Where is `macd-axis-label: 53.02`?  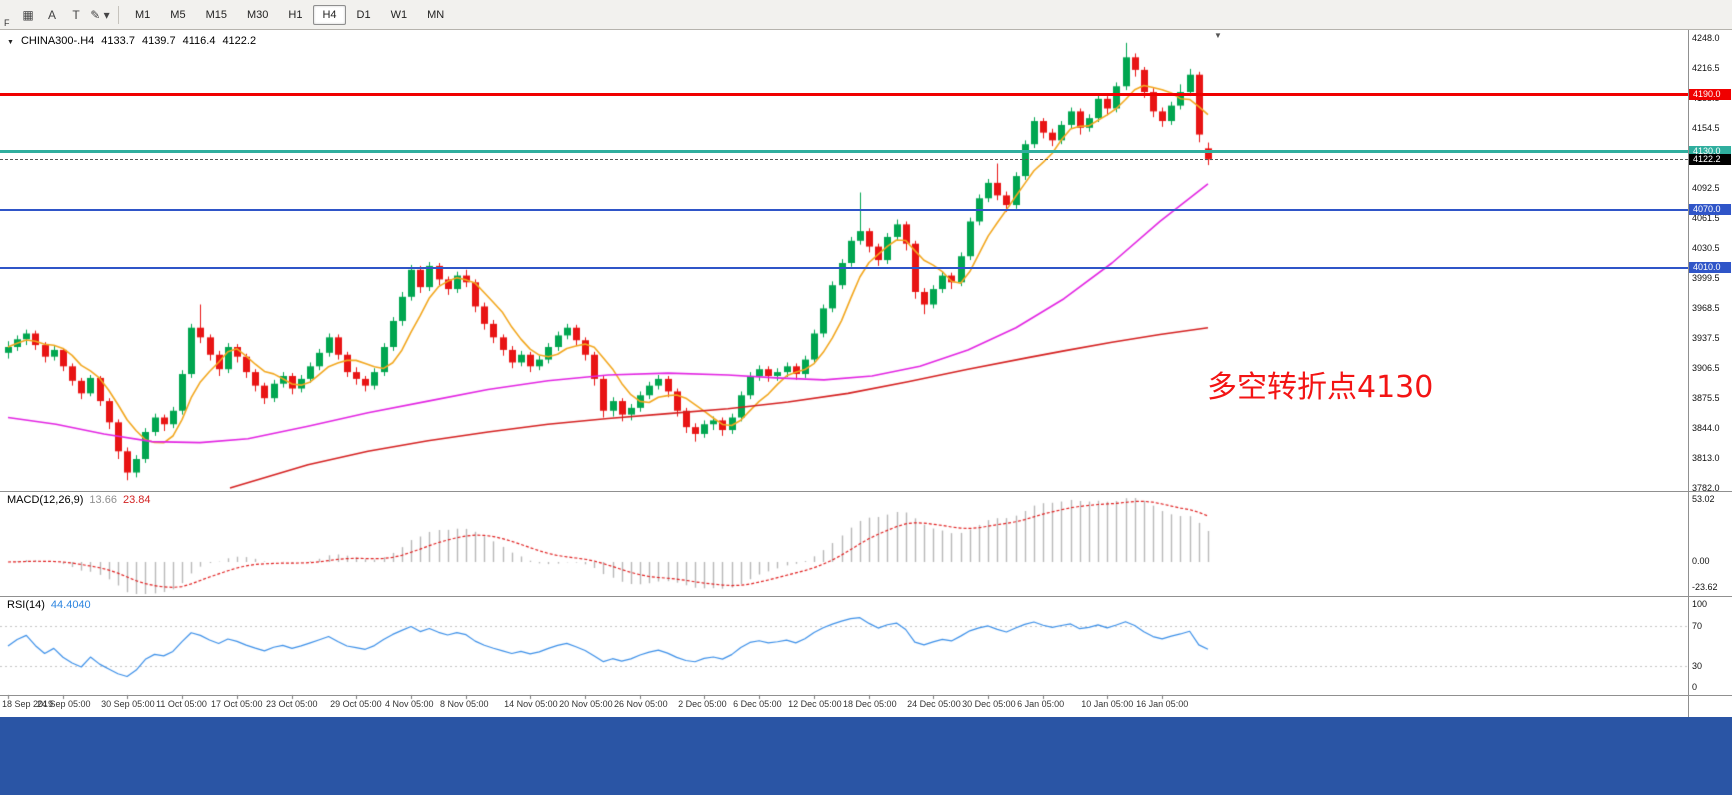 macd-axis-label: 53.02 is located at coordinates (1703, 499).